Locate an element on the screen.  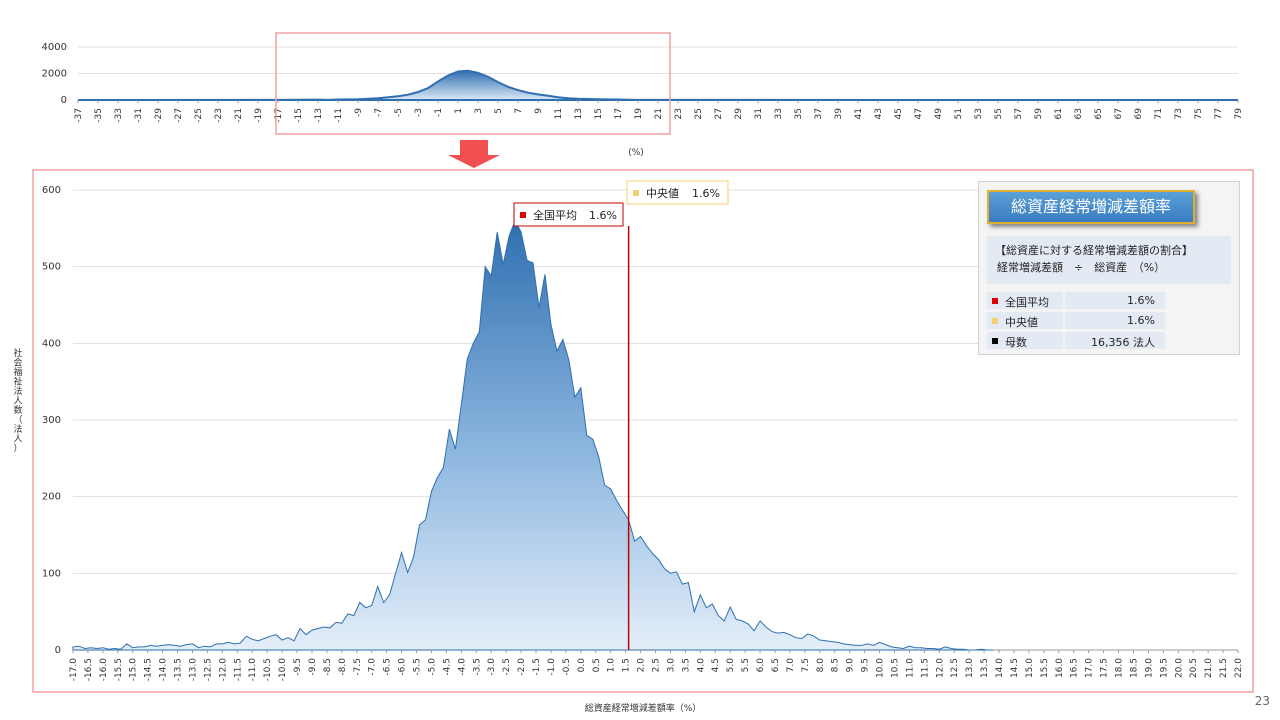
main-x-tick-label: 19.5 is located at coordinates (1164, 668).